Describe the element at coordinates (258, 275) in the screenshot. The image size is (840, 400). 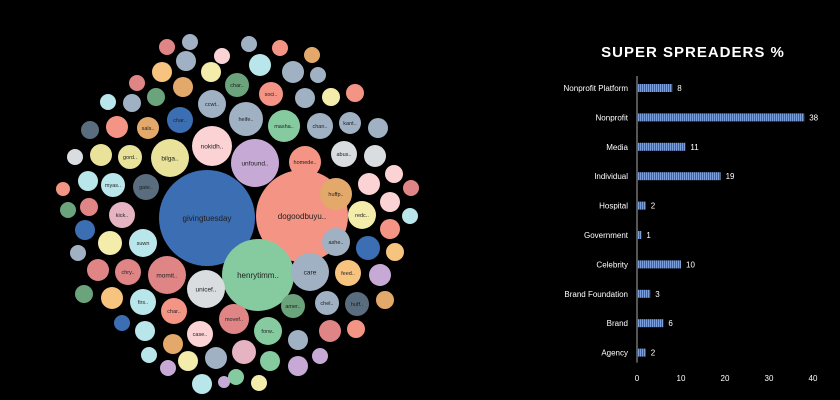
I see `bubble-label: henrytimm..` at that location.